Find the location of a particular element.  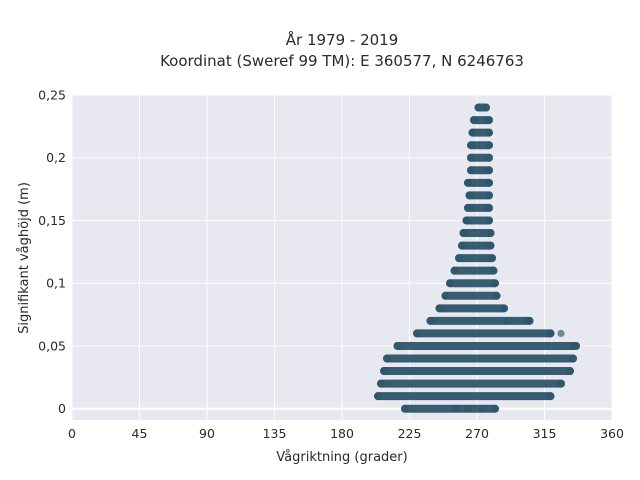

y-tick-label: 0 is located at coordinates (62, 408).